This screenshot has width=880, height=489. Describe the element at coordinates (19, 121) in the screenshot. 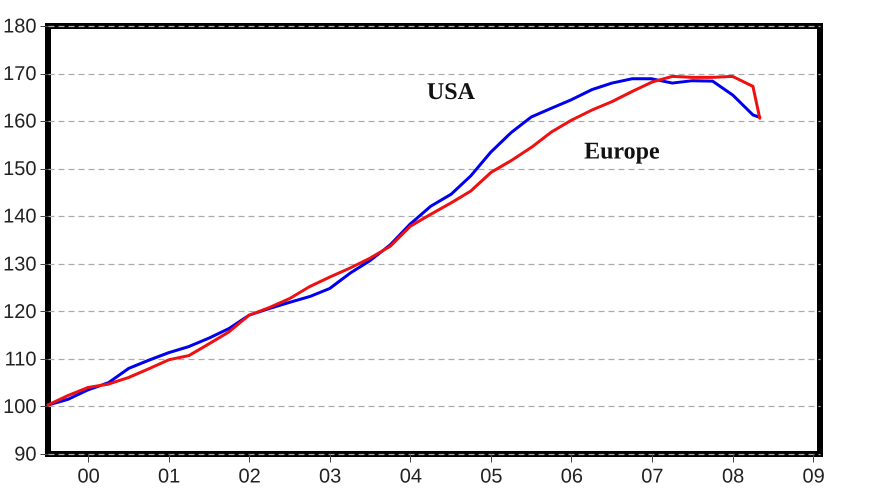

I see `y-tick-label: 160` at that location.